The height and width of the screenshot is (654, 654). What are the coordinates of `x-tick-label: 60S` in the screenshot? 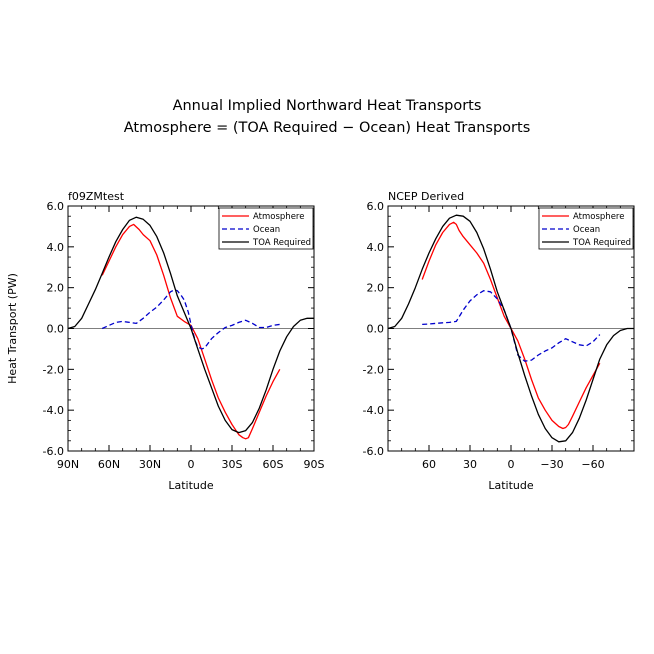 It's located at (273, 464).